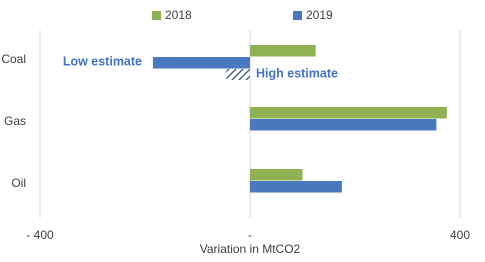 This screenshot has height=262, width=485. Describe the element at coordinates (178, 15) in the screenshot. I see `legend-label: 2018` at that location.